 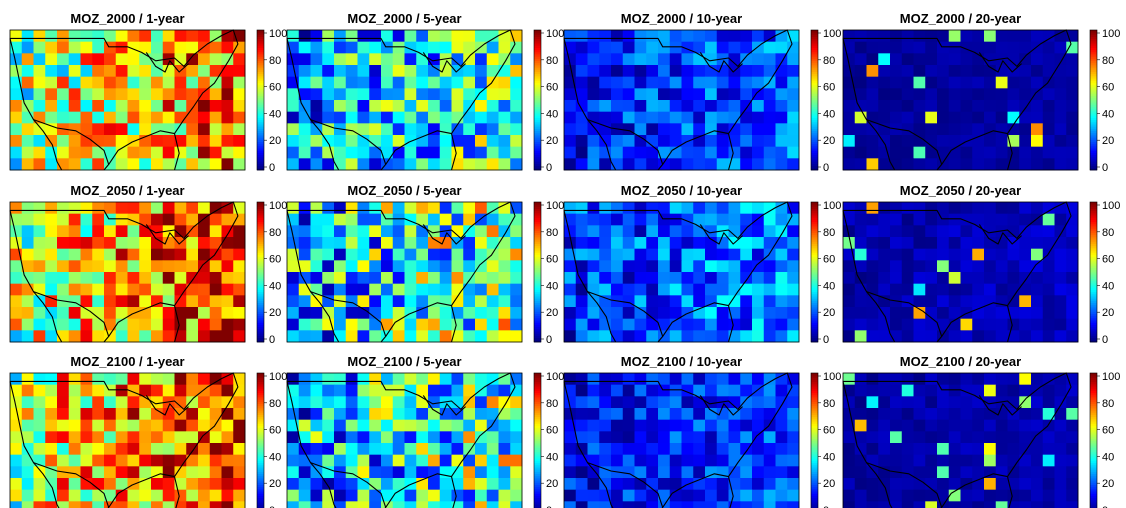 I want to click on colorbar-frame, so click(x=814, y=100).